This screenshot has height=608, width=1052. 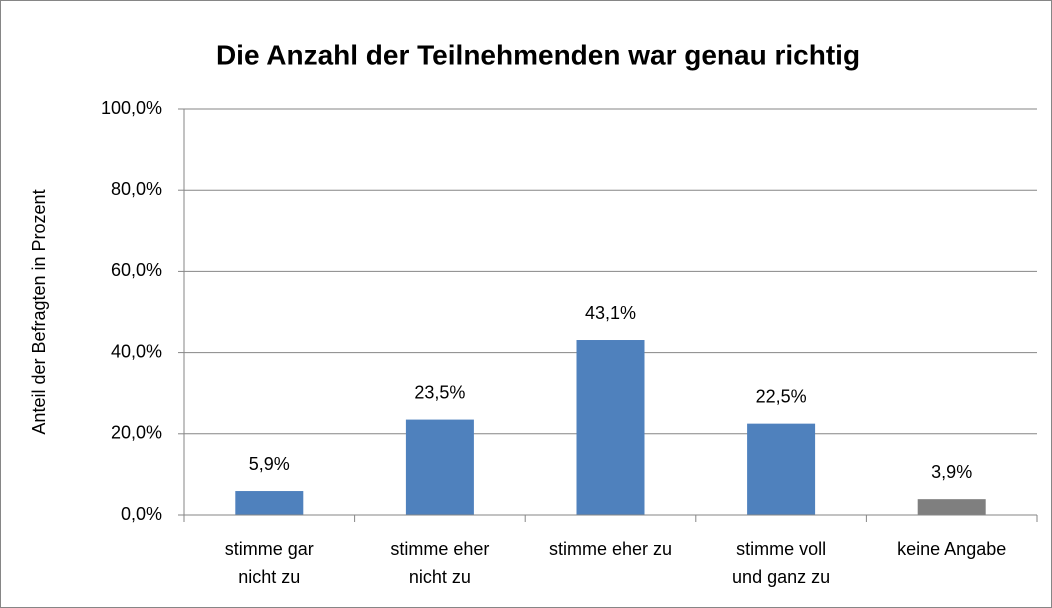 I want to click on data-label: 22,5%, so click(x=781, y=396).